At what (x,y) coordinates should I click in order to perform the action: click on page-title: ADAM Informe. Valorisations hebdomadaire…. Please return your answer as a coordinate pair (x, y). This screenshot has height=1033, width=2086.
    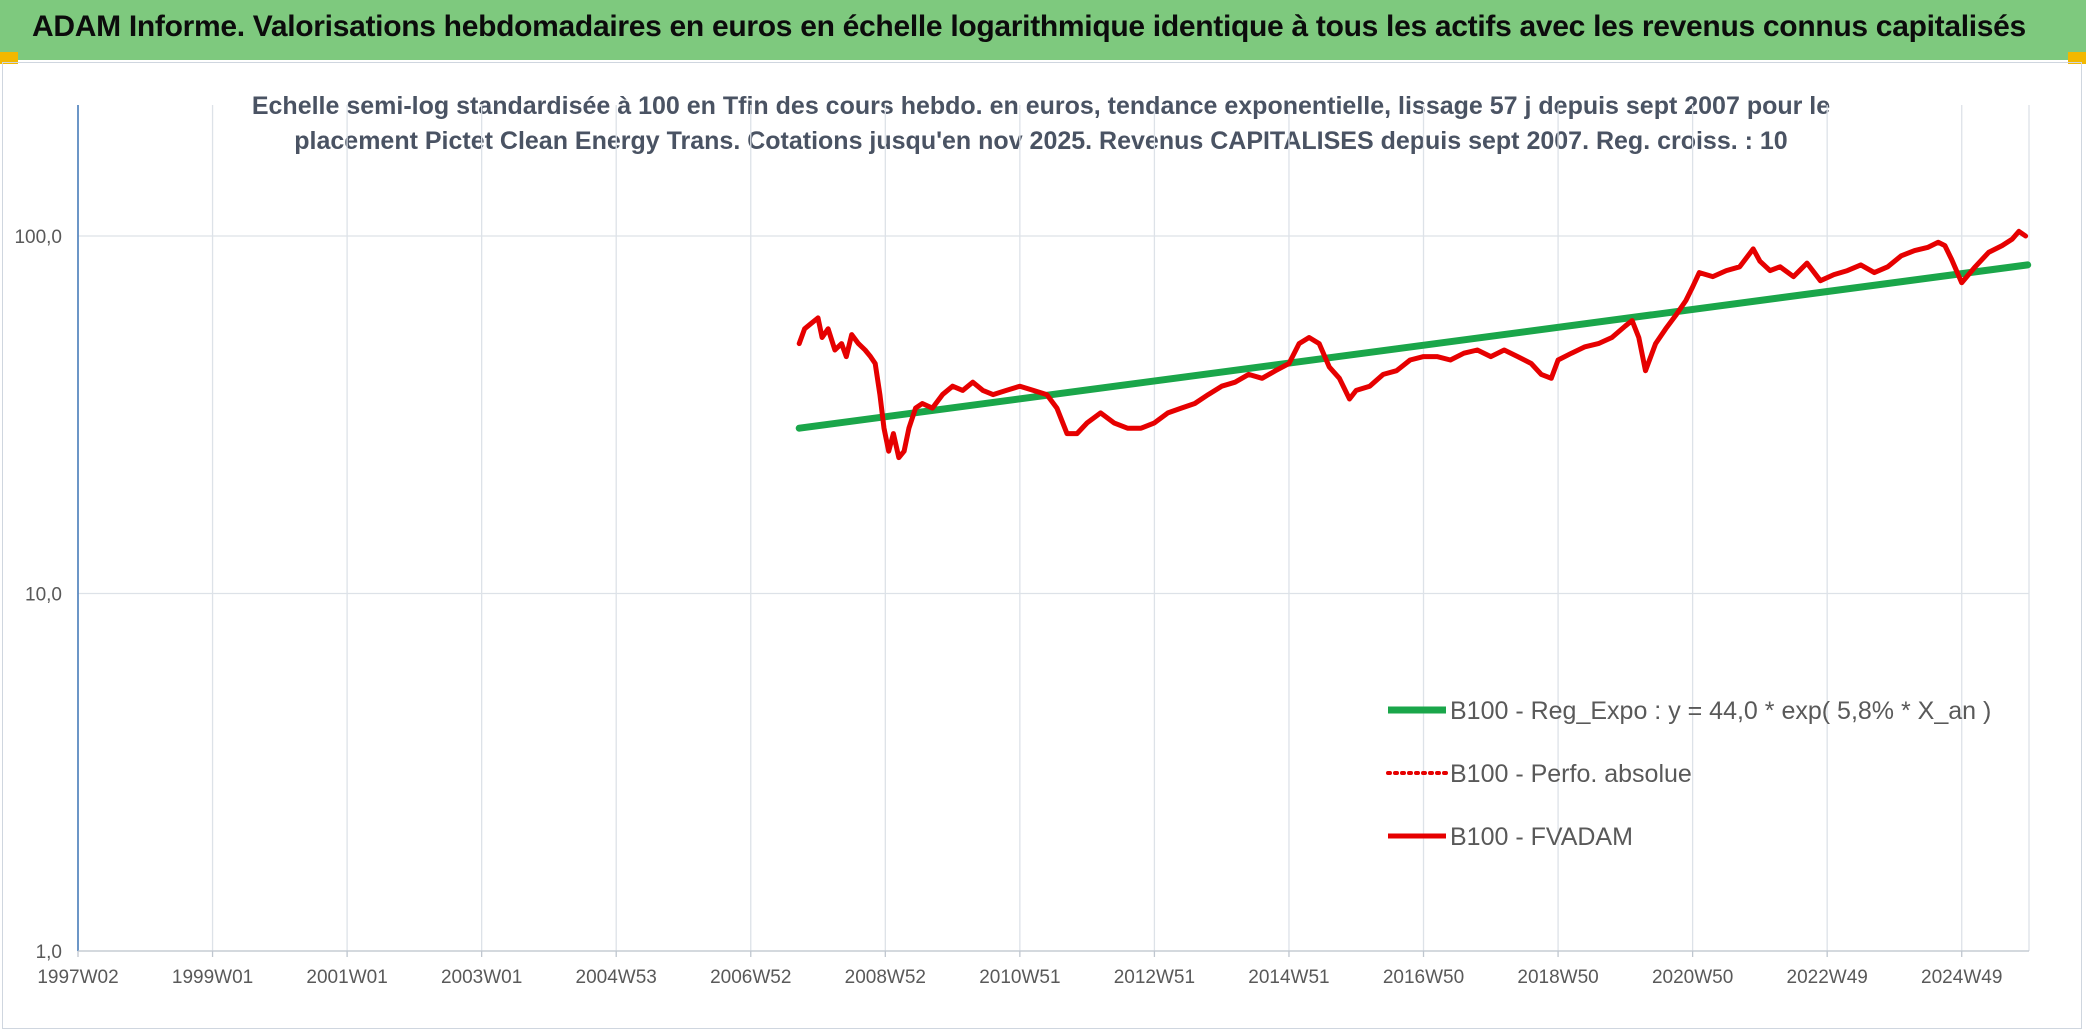
    Looking at the image, I should click on (1029, 26).